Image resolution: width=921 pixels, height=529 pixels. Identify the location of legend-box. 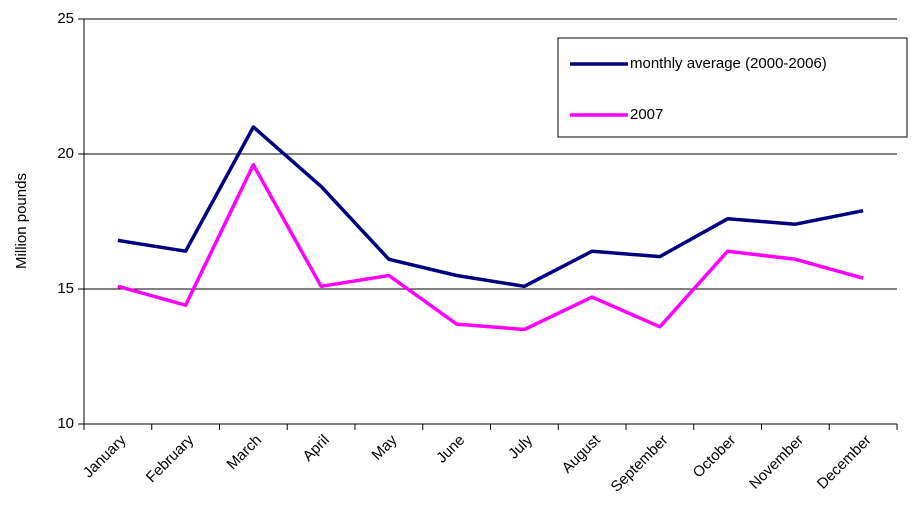
(732, 87).